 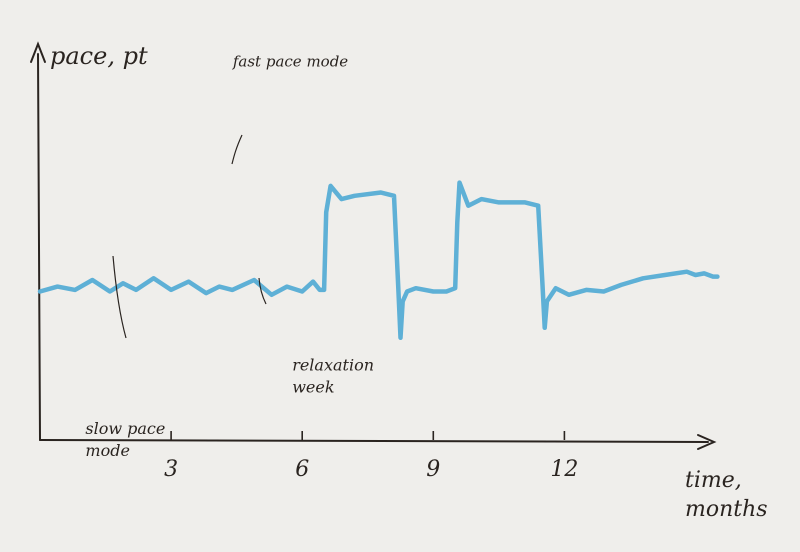 What do you see at coordinates (290, 62) in the screenshot?
I see `annotation-0-line-0: fast pace mode` at bounding box center [290, 62].